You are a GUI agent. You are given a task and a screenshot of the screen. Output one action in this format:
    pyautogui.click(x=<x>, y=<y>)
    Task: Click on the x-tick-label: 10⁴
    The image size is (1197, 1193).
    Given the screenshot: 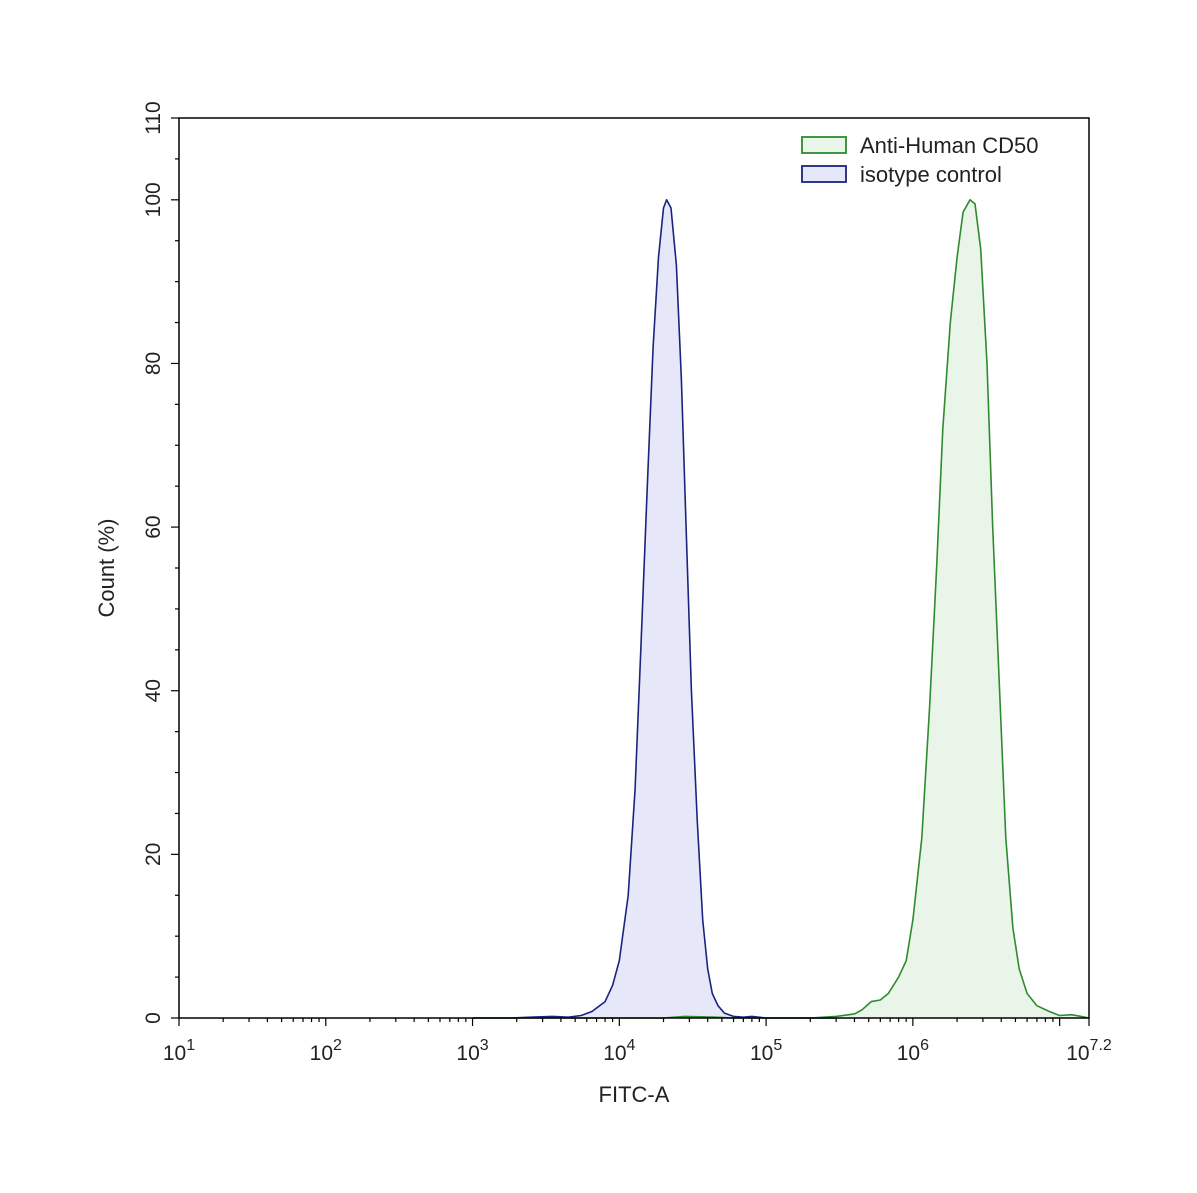 What is the action you would take?
    pyautogui.click(x=619, y=1051)
    